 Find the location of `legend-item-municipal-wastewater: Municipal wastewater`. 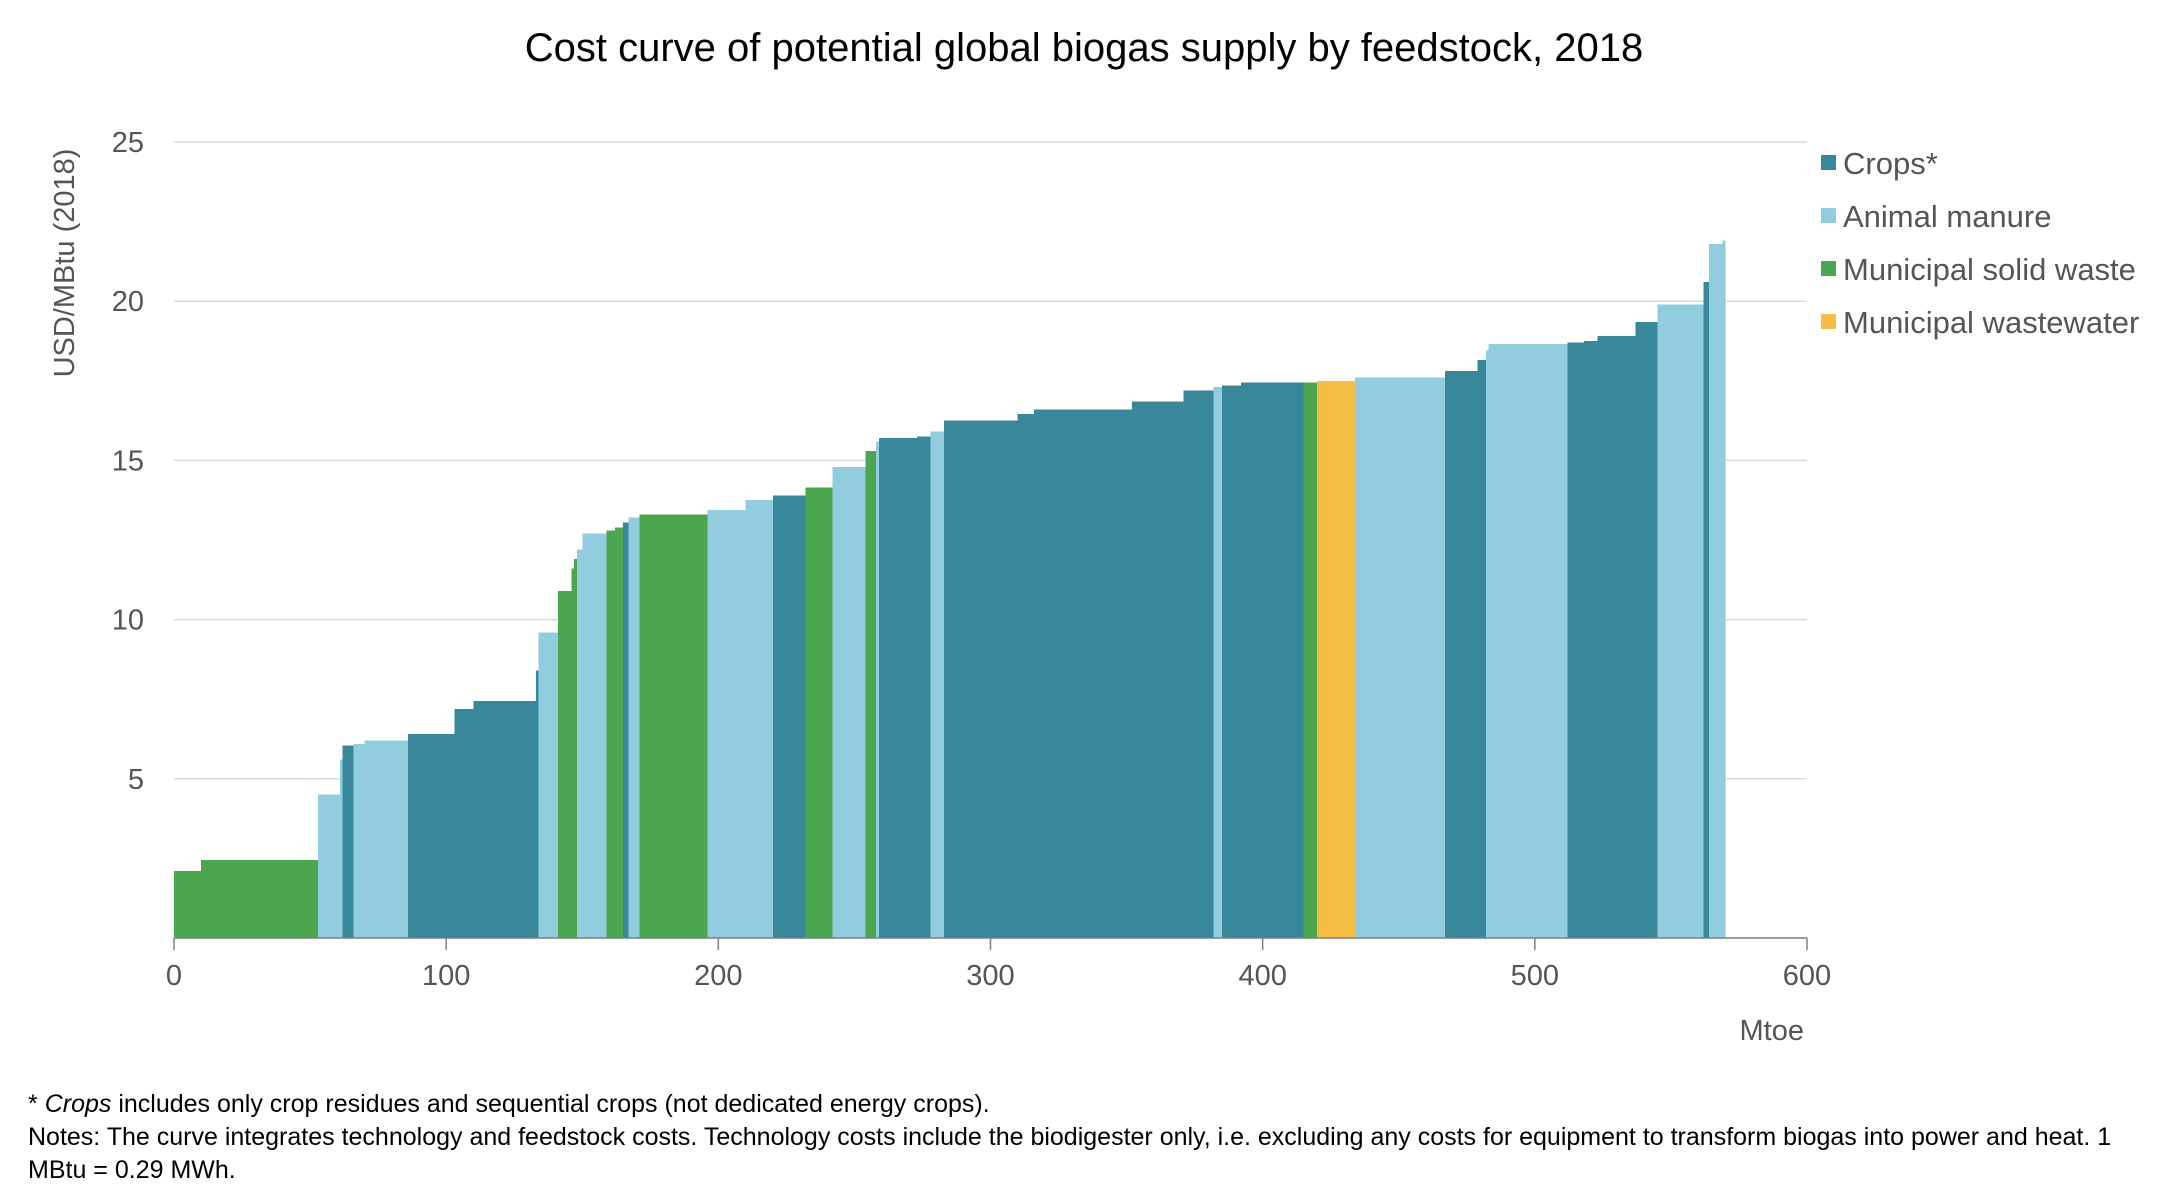

legend-item-municipal-wastewater: Municipal wastewater is located at coordinates (1980, 322).